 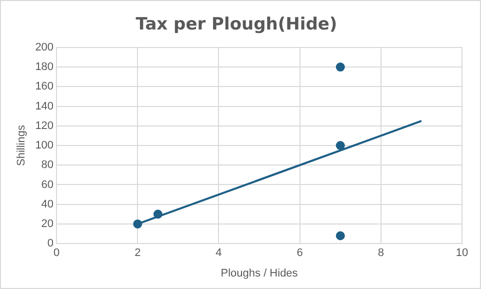 I want to click on y-tick-label: 40, so click(x=47, y=204).